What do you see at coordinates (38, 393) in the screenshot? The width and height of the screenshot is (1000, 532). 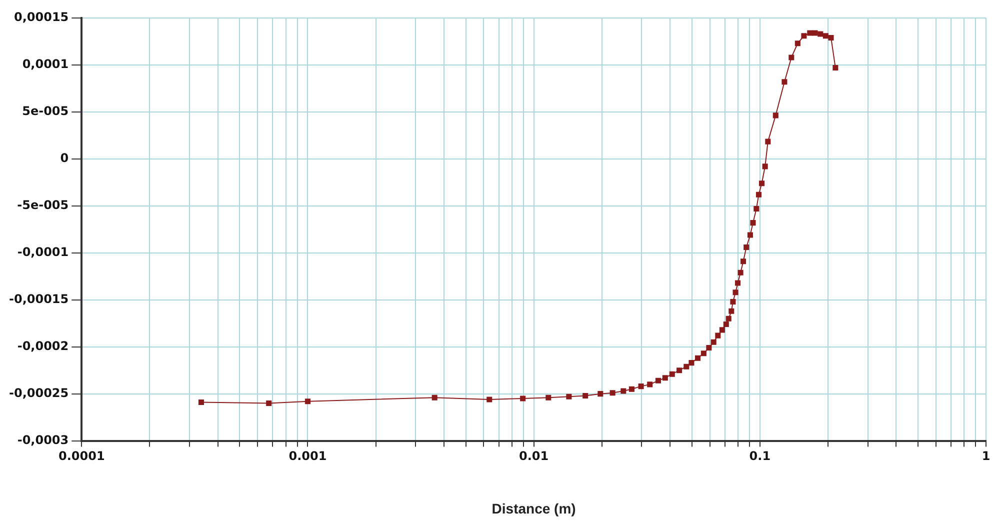 I see `y-tick-label: -0,00025` at bounding box center [38, 393].